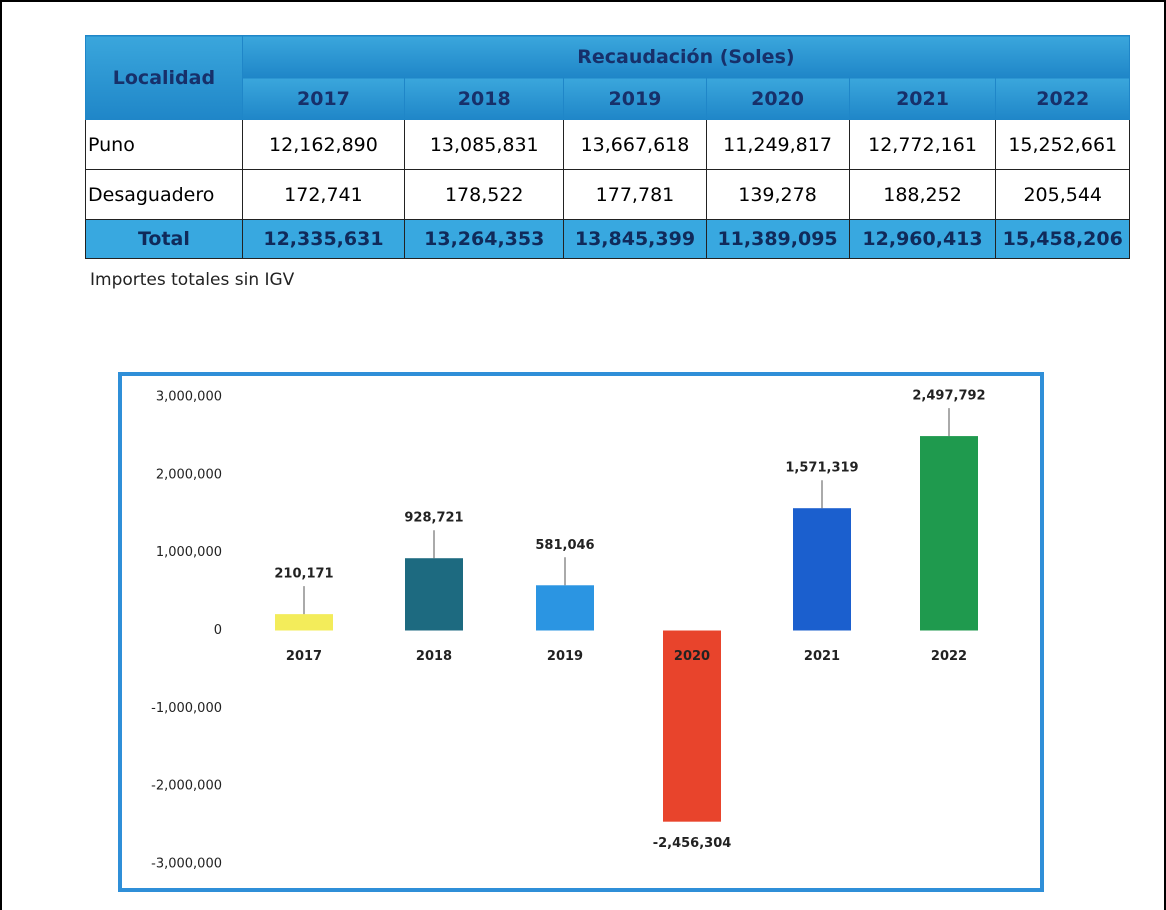 This screenshot has height=910, width=1166. What do you see at coordinates (484, 144) in the screenshot?
I see `table-cell: 13,085,831` at bounding box center [484, 144].